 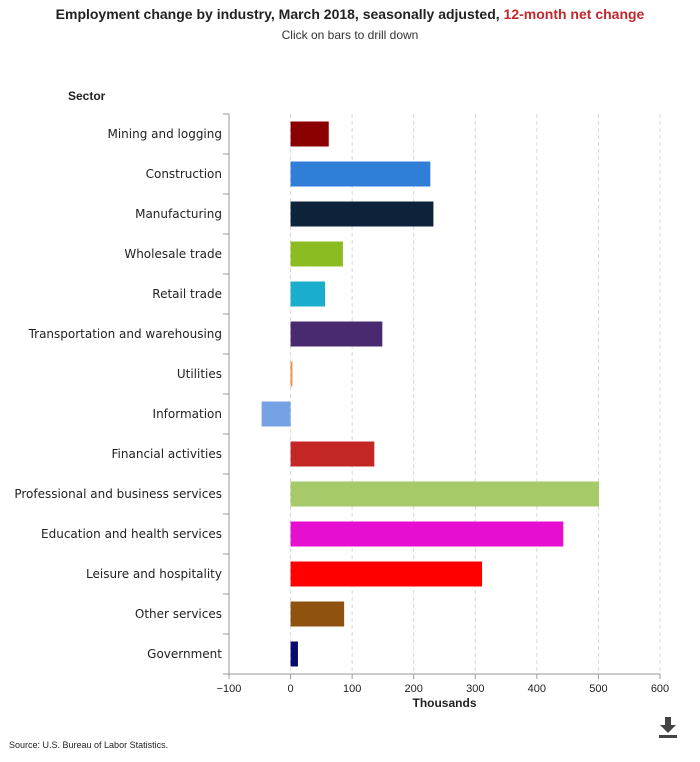 I want to click on category-label: Leisure and hospitality, so click(x=154, y=574).